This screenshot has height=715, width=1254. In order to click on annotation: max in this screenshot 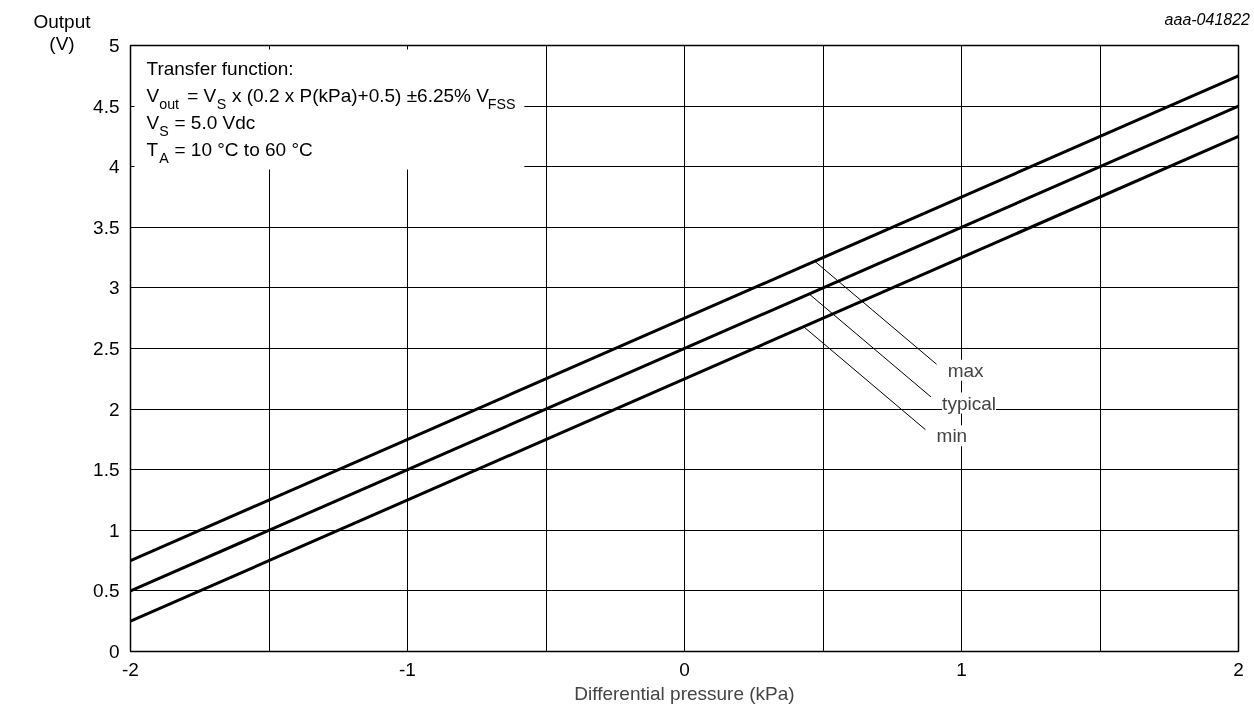, I will do `click(966, 370)`.